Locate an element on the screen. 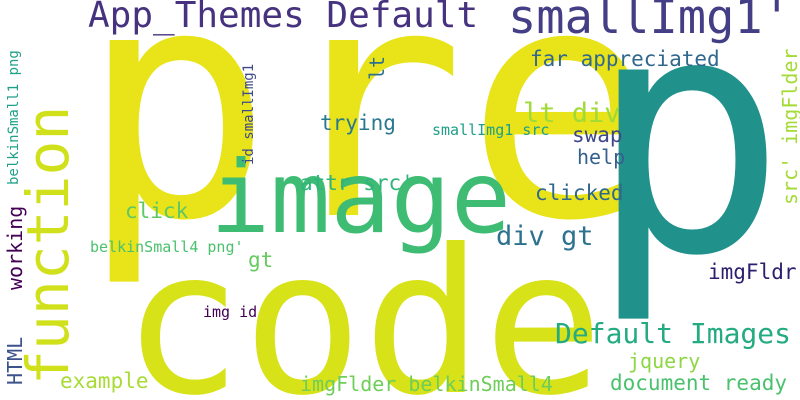 Image resolution: width=800 pixels, height=400 pixels. word: working is located at coordinates (15, 248).